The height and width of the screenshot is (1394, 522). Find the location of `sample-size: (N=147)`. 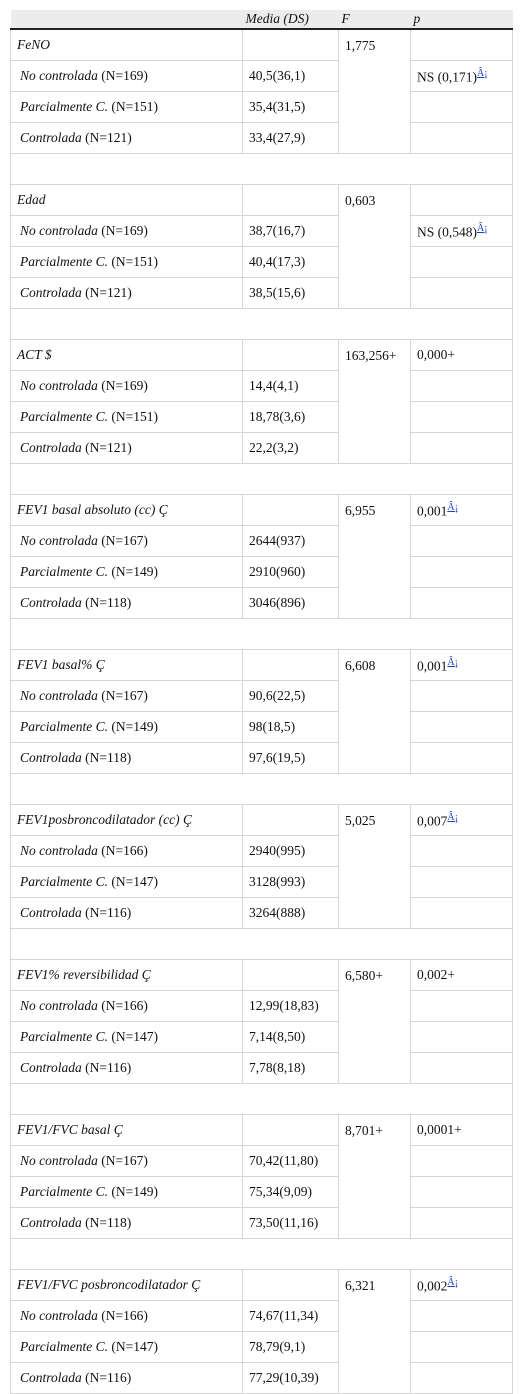

sample-size: (N=147) is located at coordinates (134, 1036).